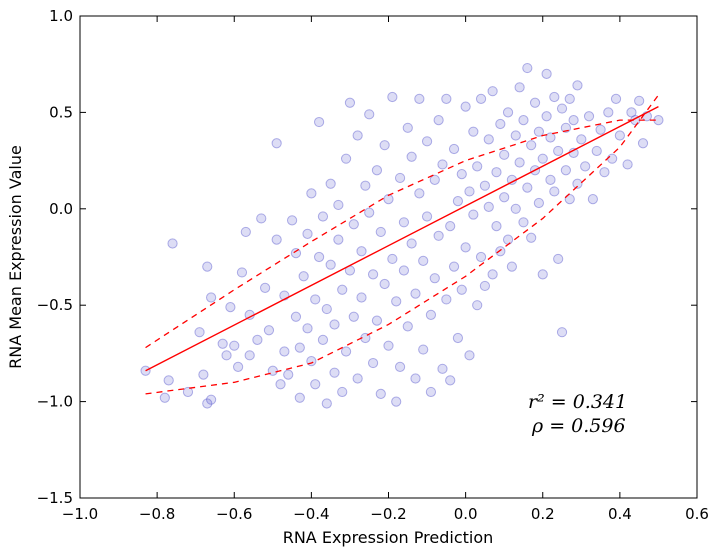  Describe the element at coordinates (388, 537) in the screenshot. I see `x-axis-title: RNA Expression Prediction` at that location.